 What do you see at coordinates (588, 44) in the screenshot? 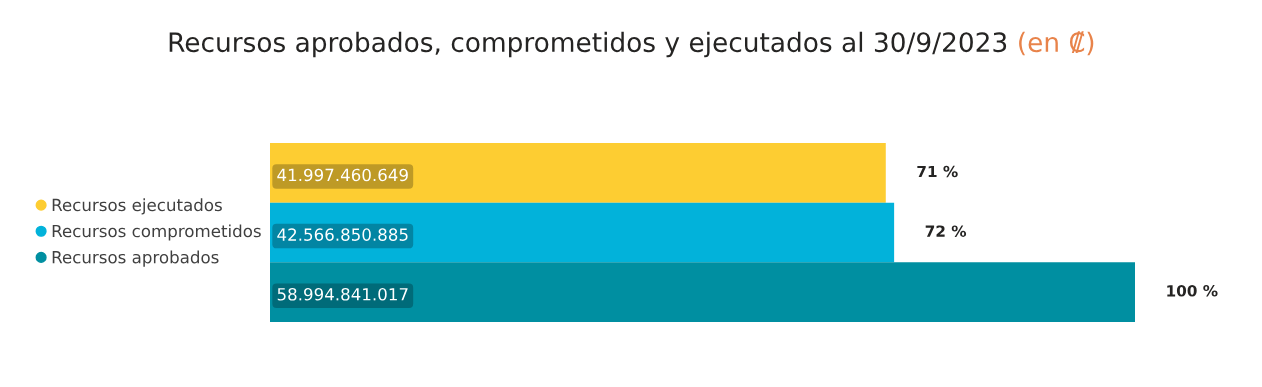
I see `chart-title: Recursos aprobados, comprometidos y ejecutados al 30/9/2023` at bounding box center [588, 44].